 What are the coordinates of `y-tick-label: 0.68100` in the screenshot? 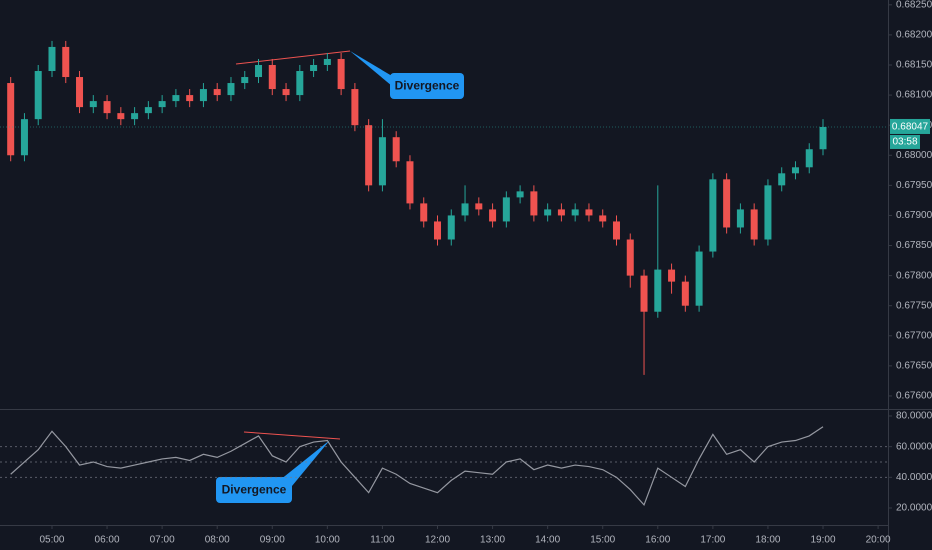 It's located at (914, 95).